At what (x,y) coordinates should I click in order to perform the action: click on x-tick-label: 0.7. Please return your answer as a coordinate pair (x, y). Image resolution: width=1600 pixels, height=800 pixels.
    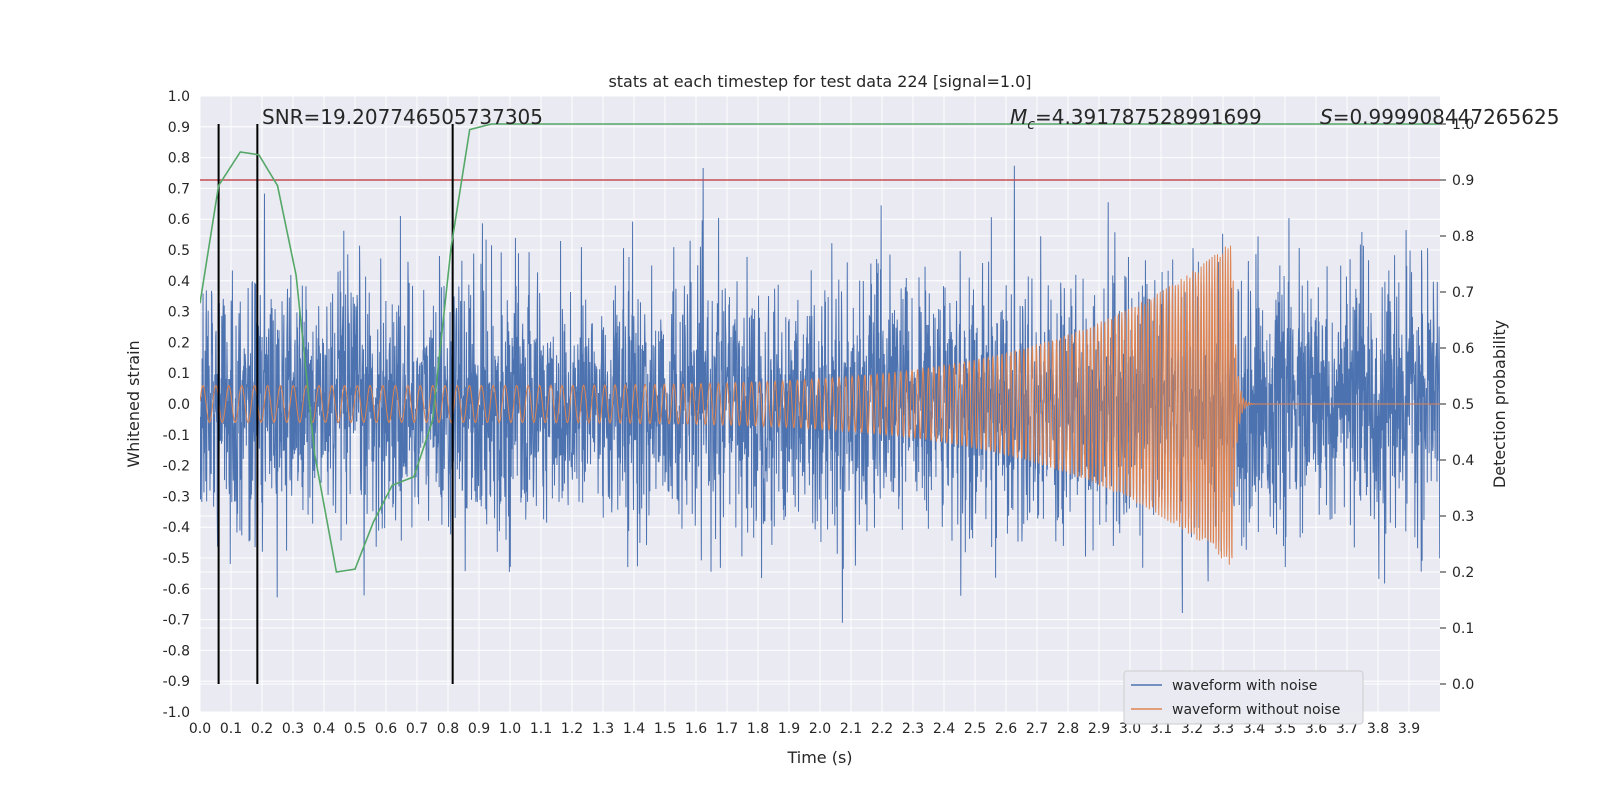
    Looking at the image, I should click on (417, 729).